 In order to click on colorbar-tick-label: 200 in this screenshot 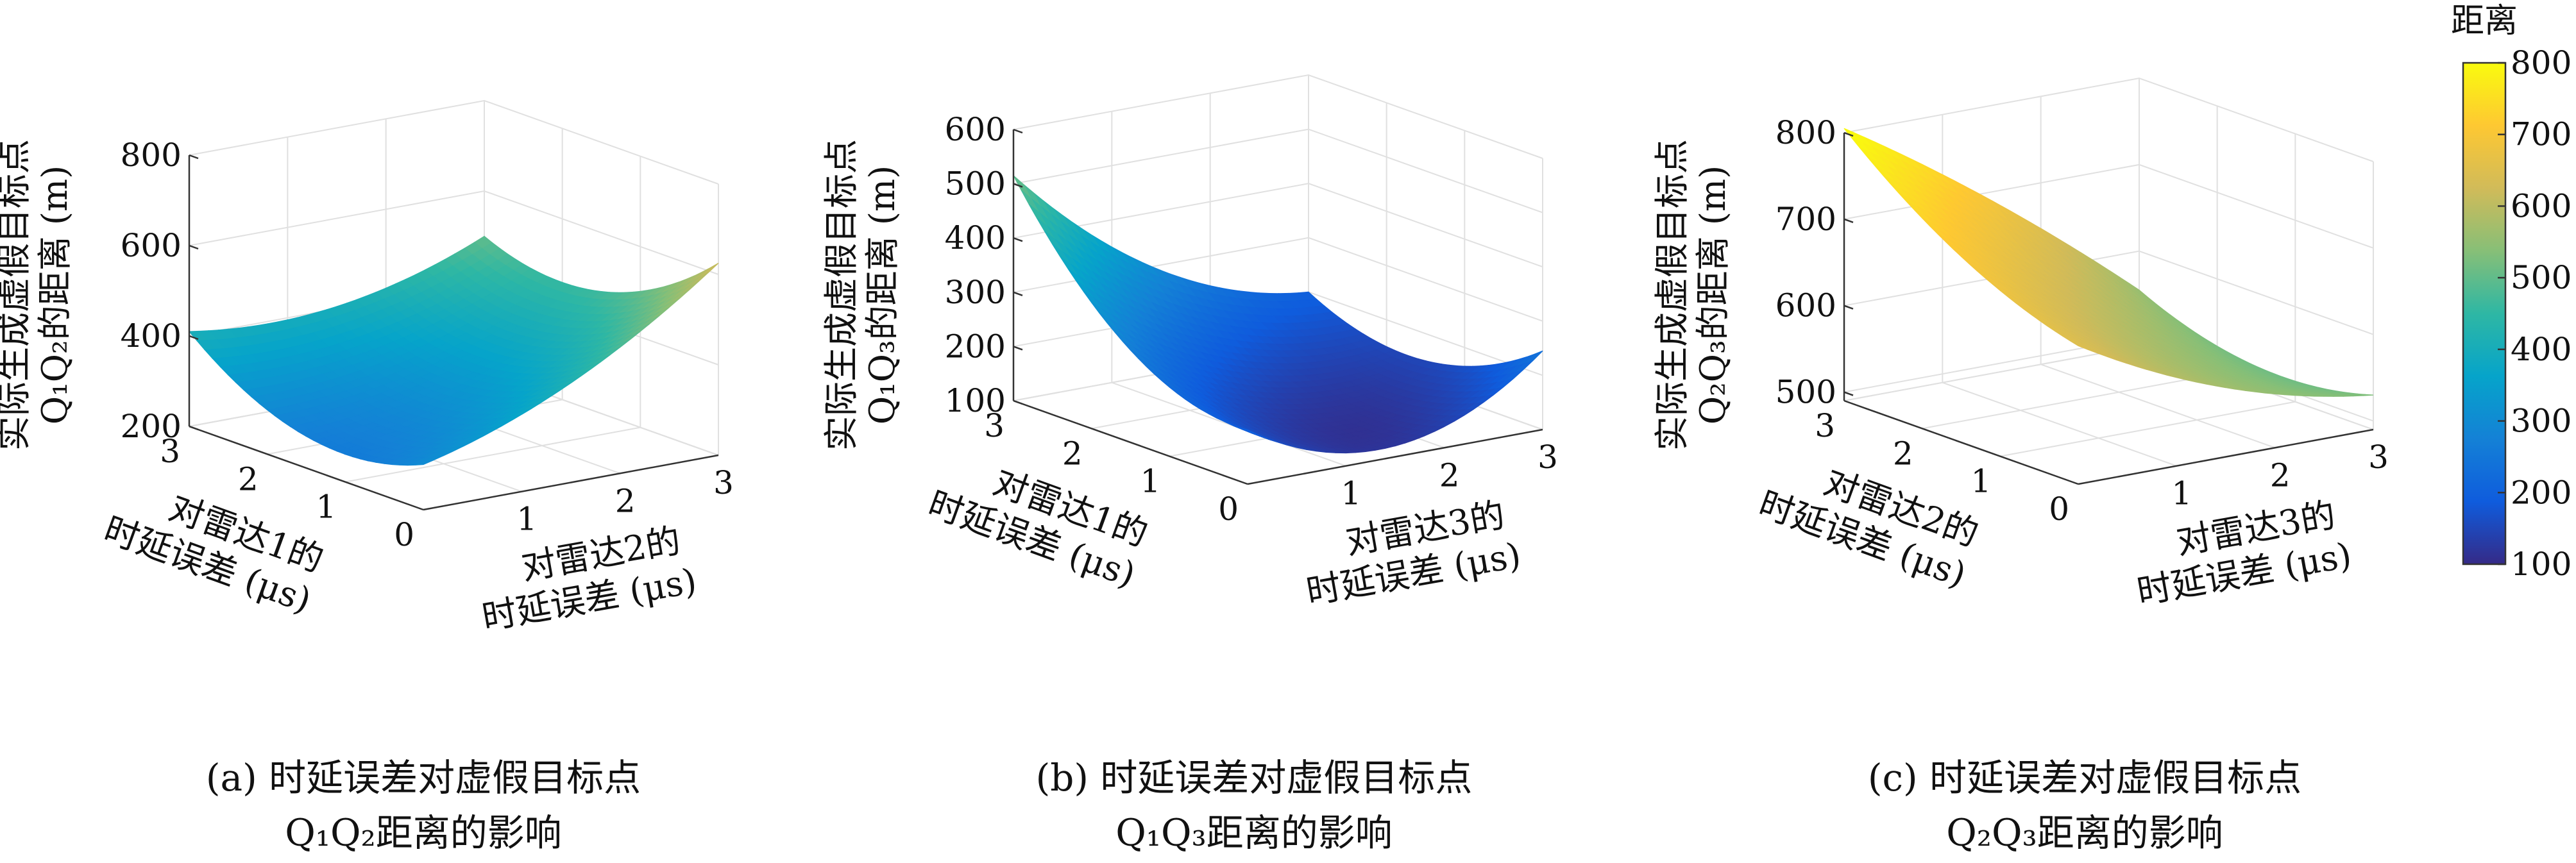, I will do `click(2541, 493)`.